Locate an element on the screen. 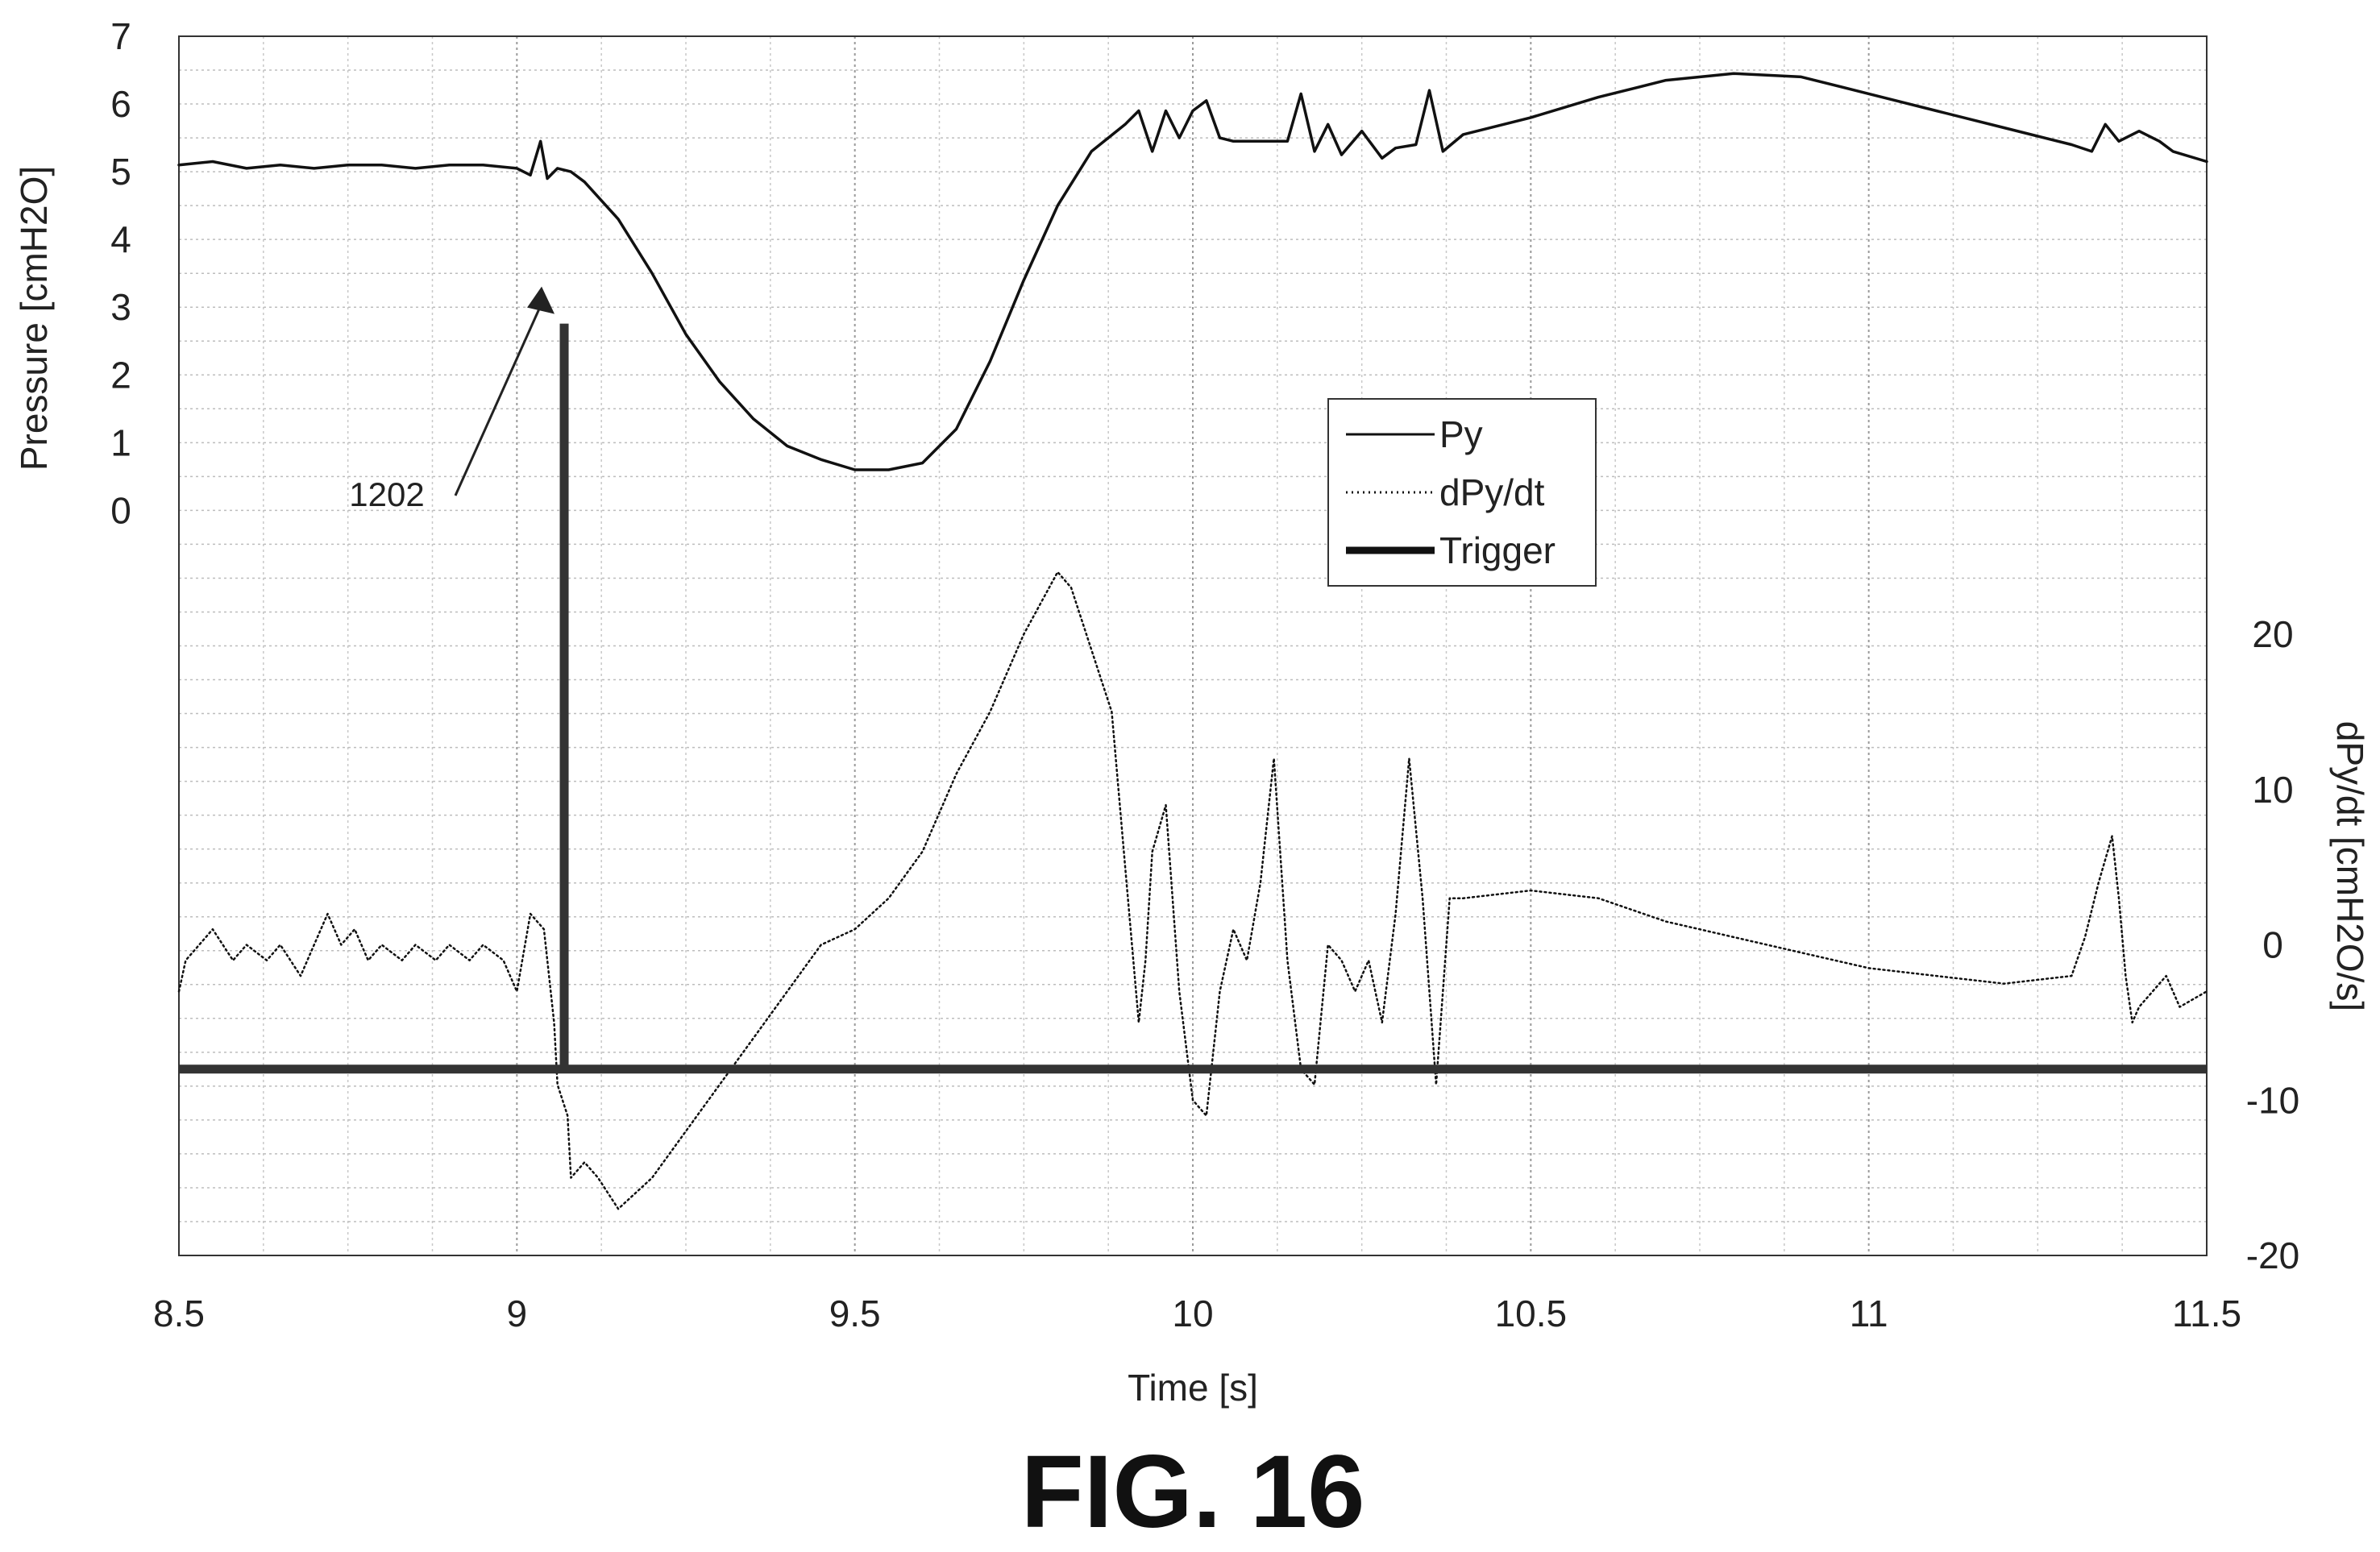  x-tick-label: 9 is located at coordinates (517, 1313).